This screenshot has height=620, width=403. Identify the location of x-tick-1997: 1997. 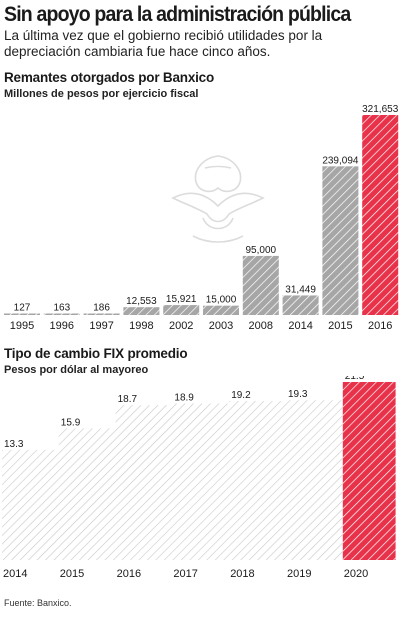
(101, 326).